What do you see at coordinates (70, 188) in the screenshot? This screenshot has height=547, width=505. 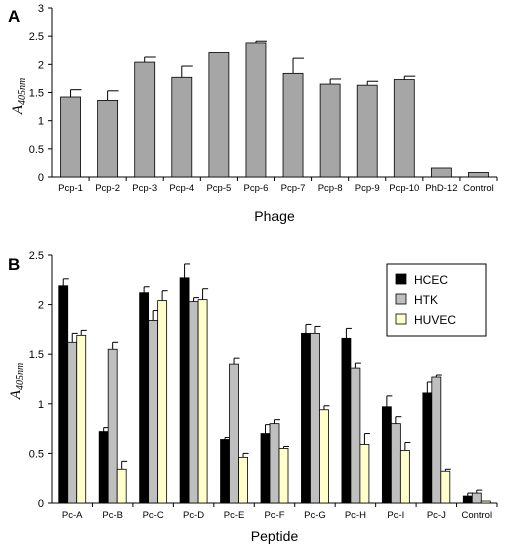 I see `x-tick-label: Pcp-1` at bounding box center [70, 188].